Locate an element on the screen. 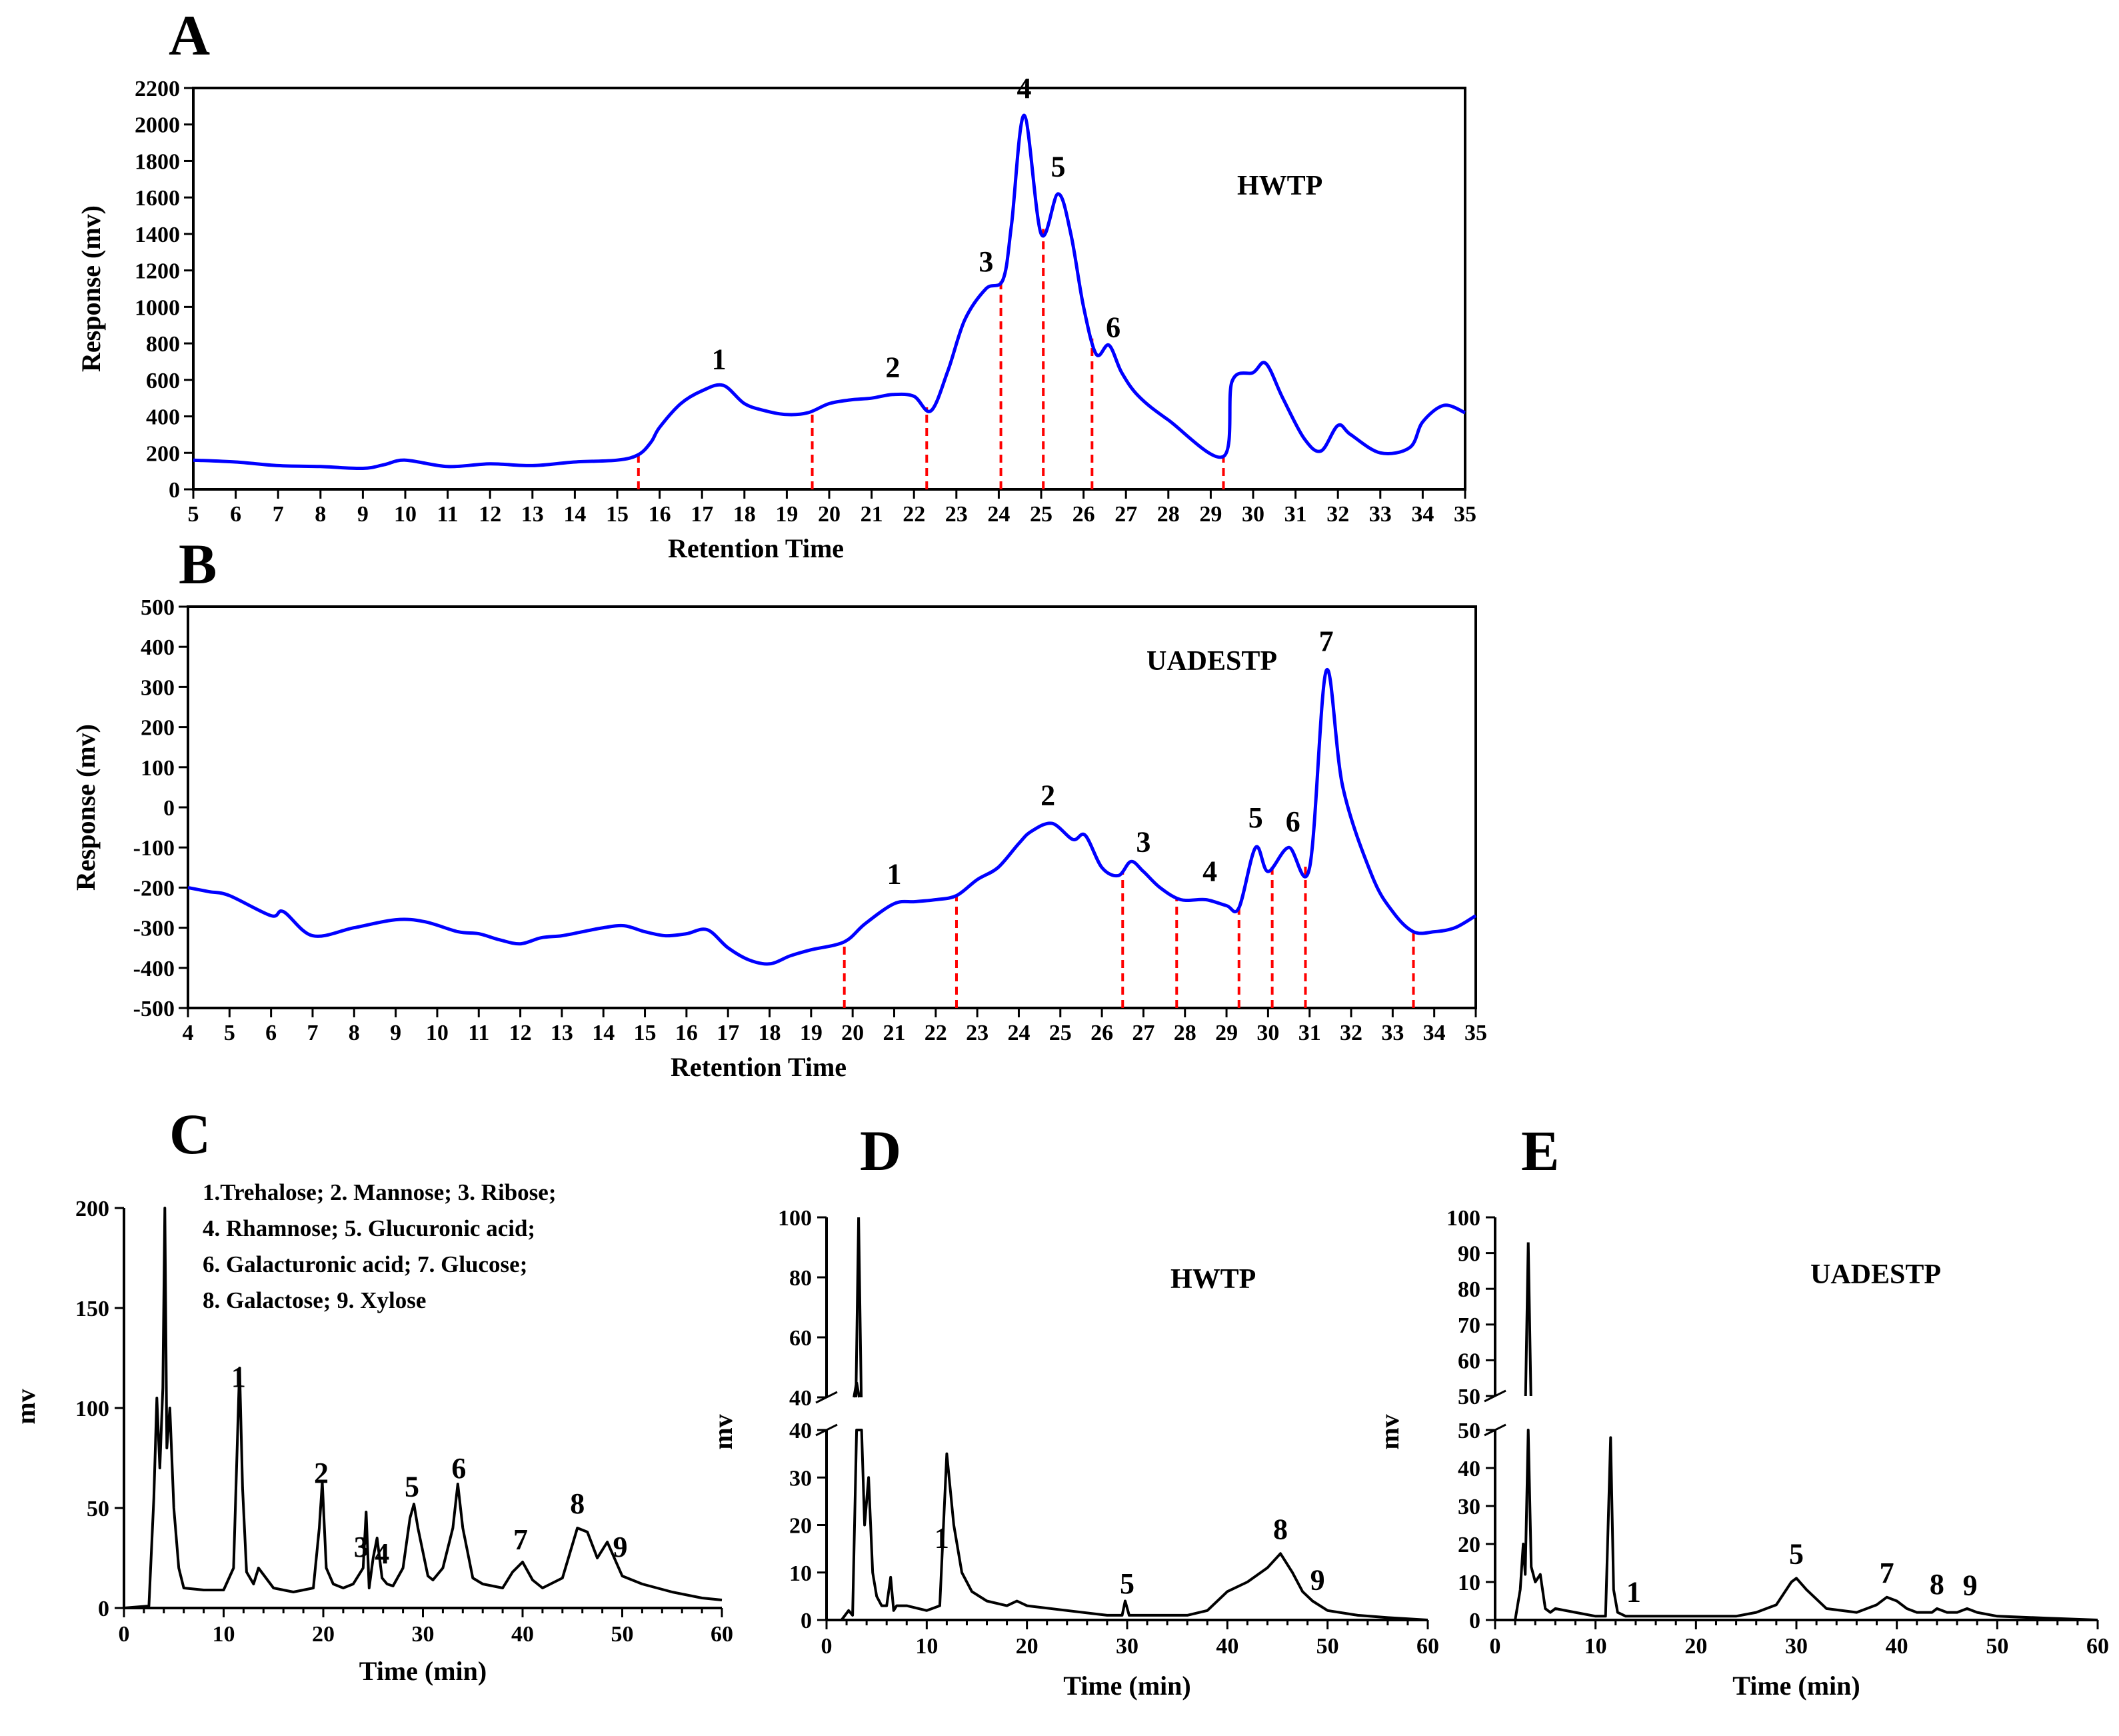 The height and width of the screenshot is (1736, 2119). y-tick-label: -500 is located at coordinates (154, 1009).